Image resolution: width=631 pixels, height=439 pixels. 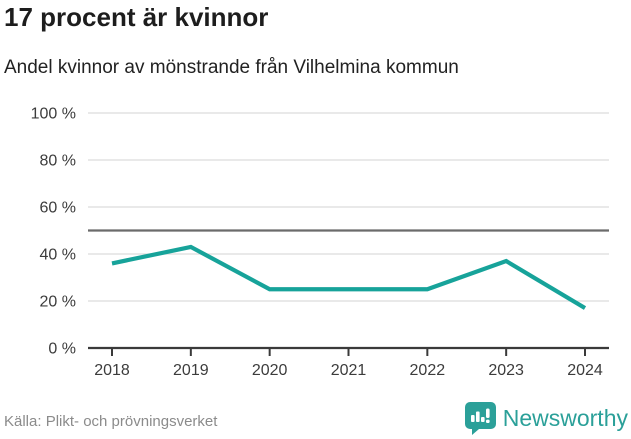 I want to click on logo-exclamation-bar, so click(x=487, y=413).